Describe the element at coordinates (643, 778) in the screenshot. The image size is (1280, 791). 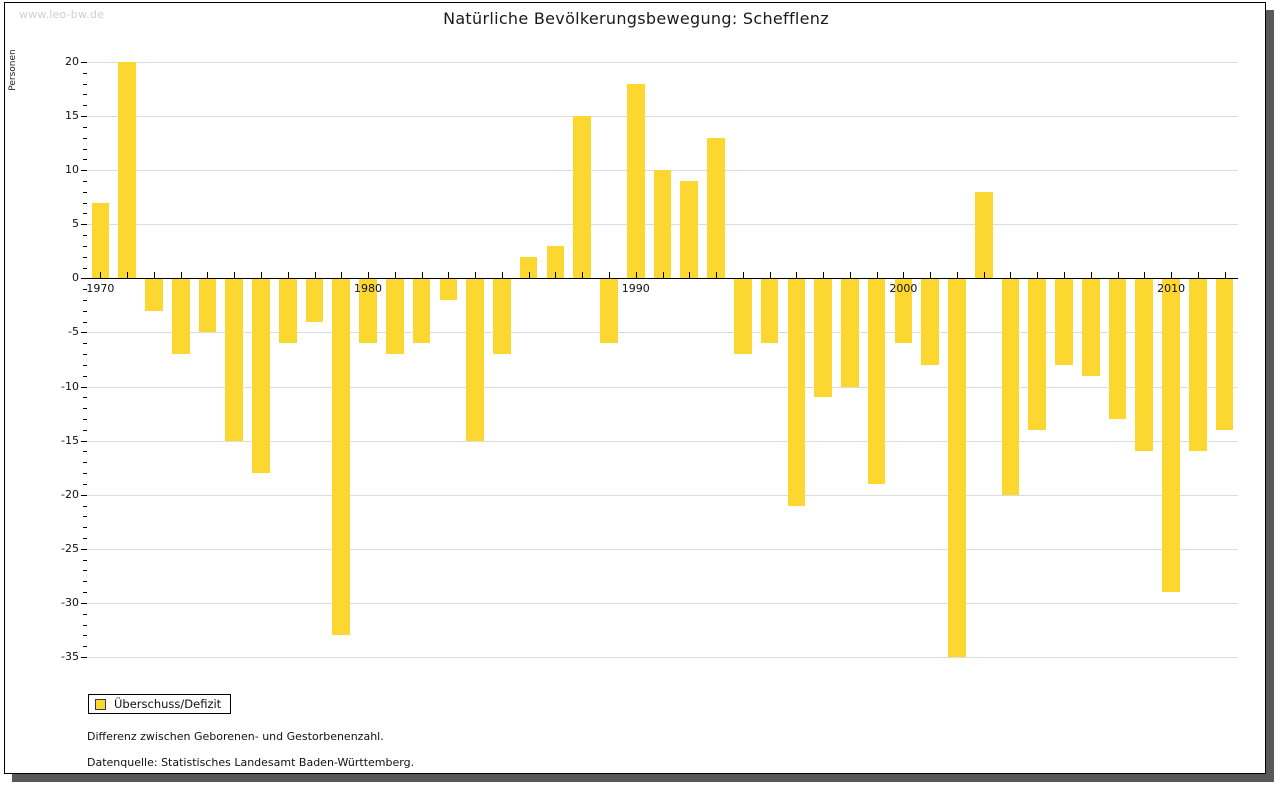
I see `figure-shadow-bottom` at that location.